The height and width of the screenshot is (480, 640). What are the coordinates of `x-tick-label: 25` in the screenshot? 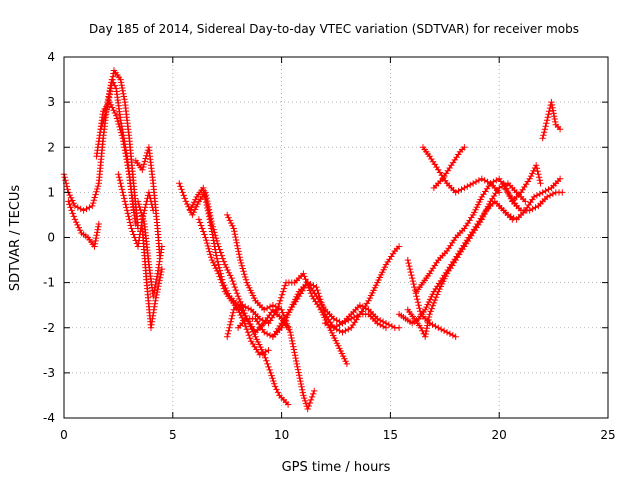 It's located at (607, 435).